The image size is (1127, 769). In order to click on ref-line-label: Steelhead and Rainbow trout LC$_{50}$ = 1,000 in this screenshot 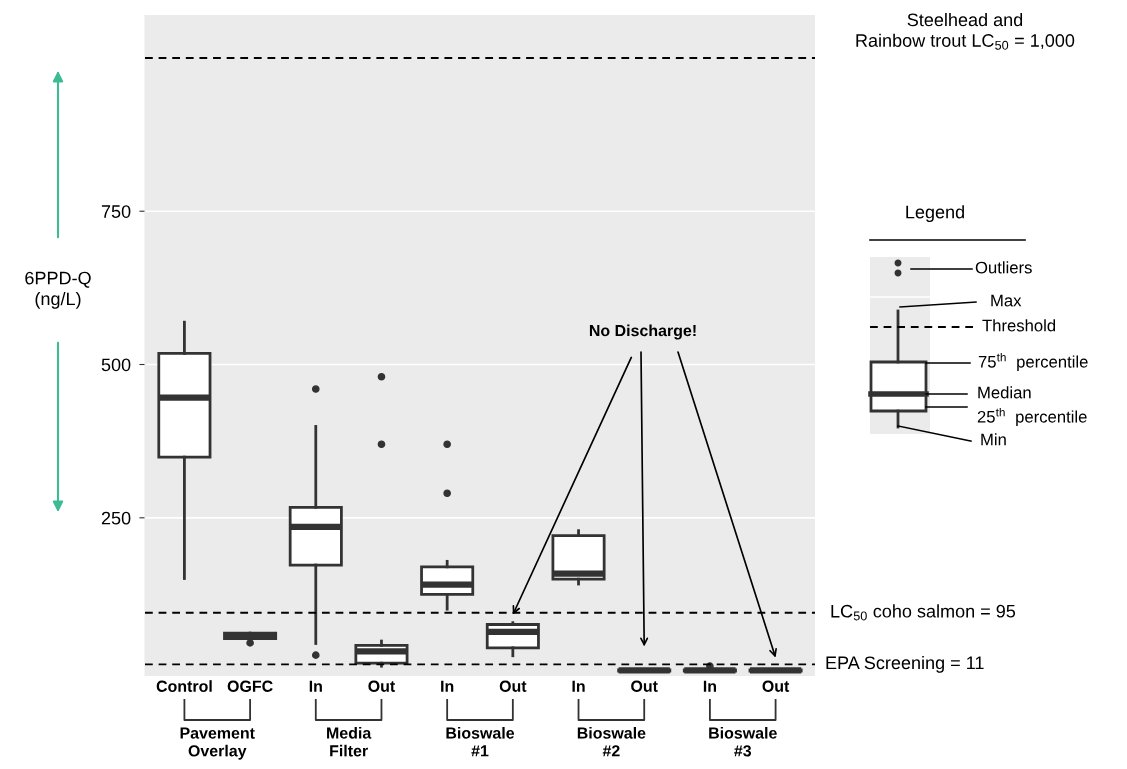, I will do `click(965, 31)`.